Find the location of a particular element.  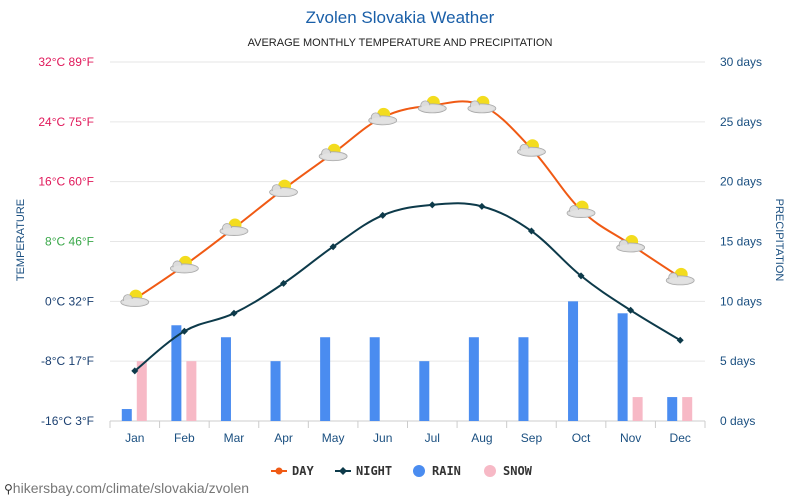

y-tick-left: 24°C 75°F is located at coordinates (66, 122).